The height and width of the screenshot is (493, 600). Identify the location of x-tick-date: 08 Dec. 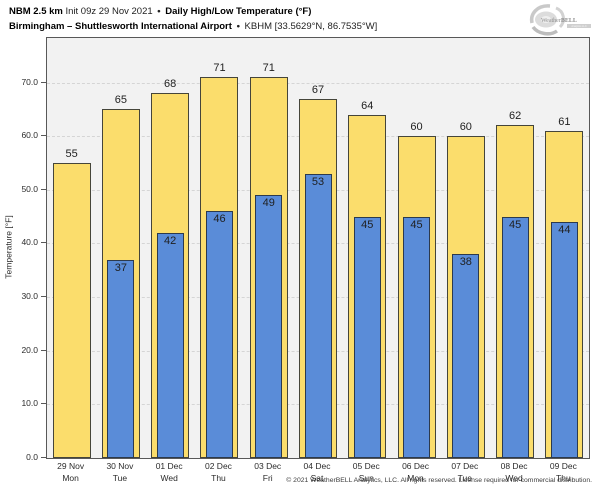
(514, 466).